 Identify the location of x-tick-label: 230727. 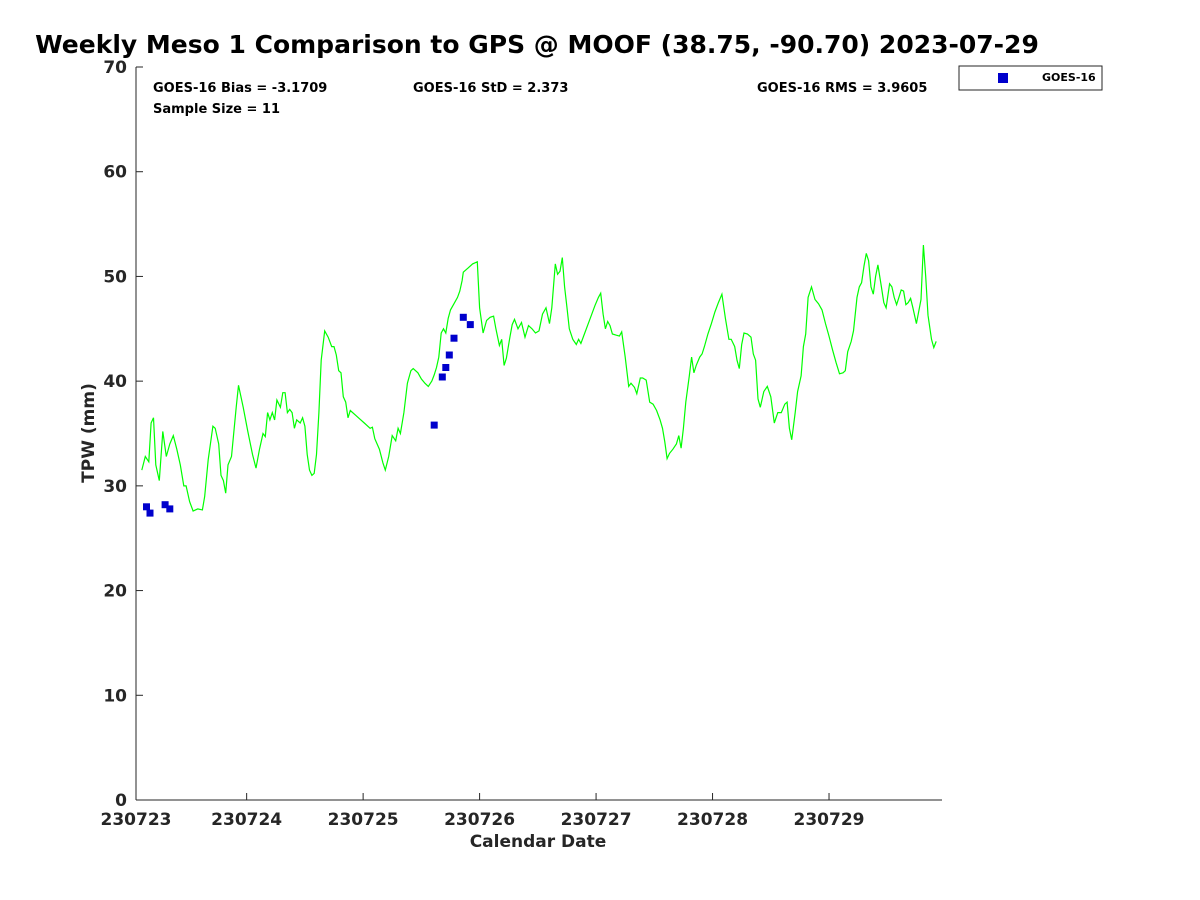
(596, 820).